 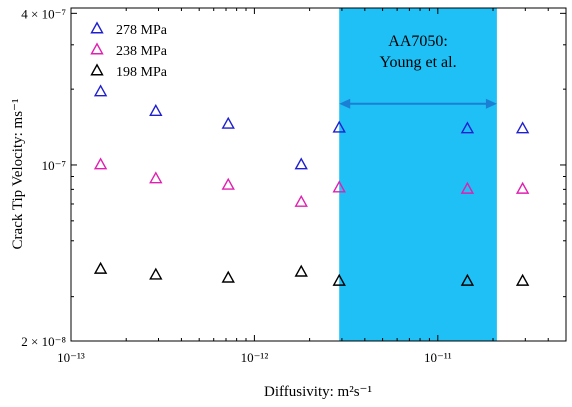 What do you see at coordinates (71, 357) in the screenshot?
I see `x-tick-label-0: 10⁻¹³` at bounding box center [71, 357].